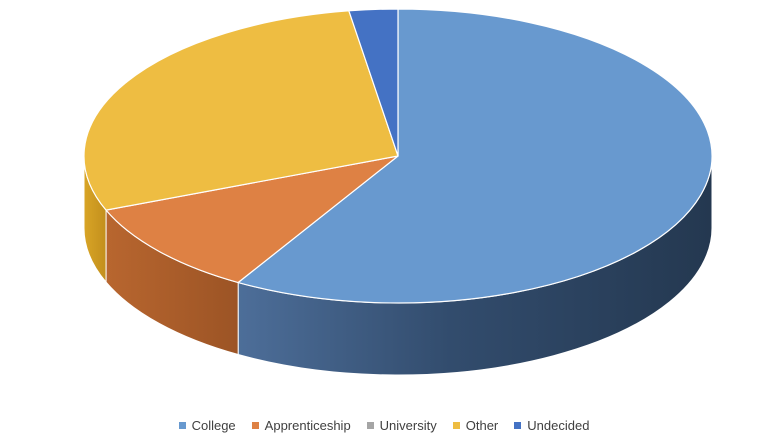 Image resolution: width=768 pixels, height=445 pixels. What do you see at coordinates (307, 425) in the screenshot?
I see `legend-label: Apprenticeship` at bounding box center [307, 425].